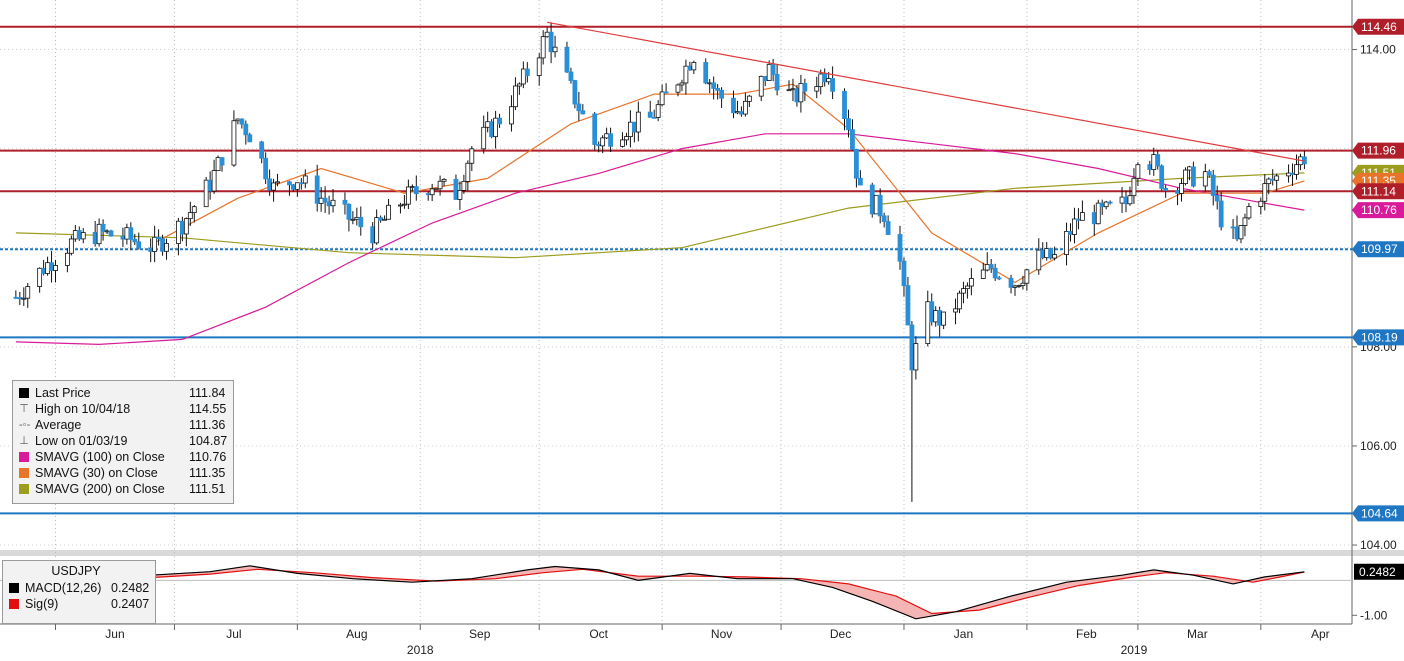 The width and height of the screenshot is (1404, 661). I want to click on legend-value: 111.35, so click(207, 473).